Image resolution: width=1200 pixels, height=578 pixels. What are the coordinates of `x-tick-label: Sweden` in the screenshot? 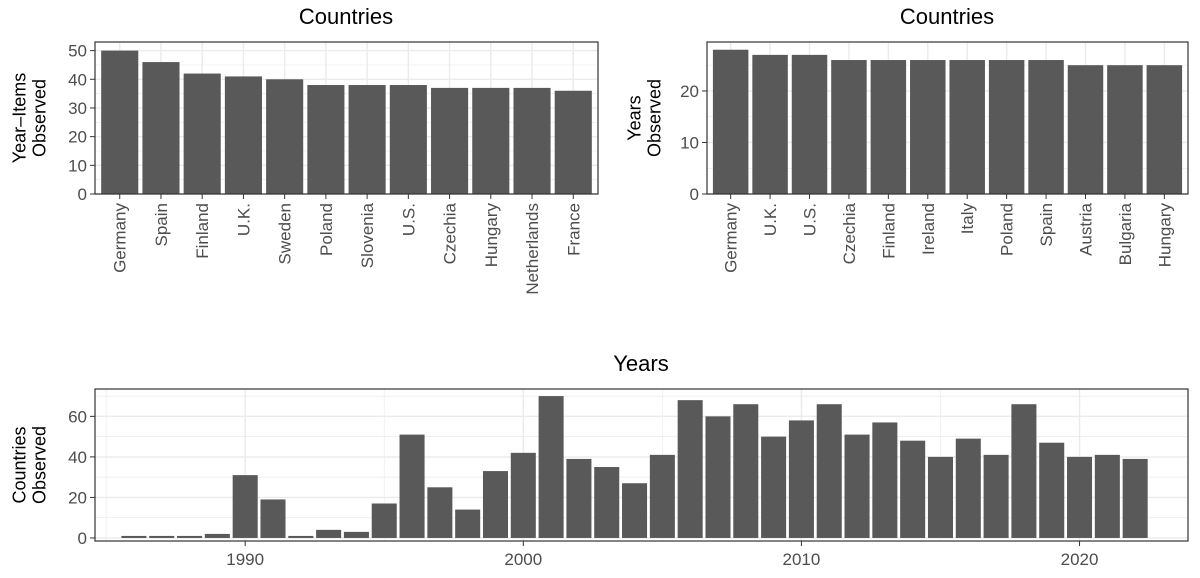 It's located at (285, 233).